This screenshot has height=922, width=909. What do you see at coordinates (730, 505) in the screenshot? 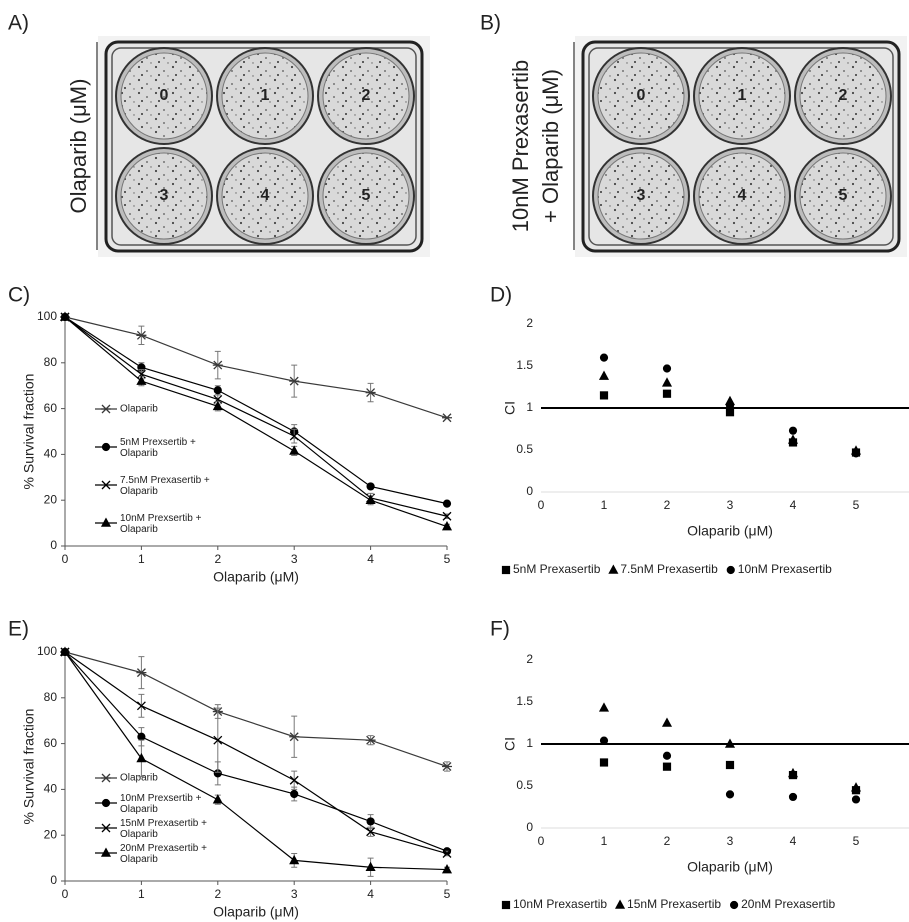
I see `x-tick-label: 3` at bounding box center [730, 505].